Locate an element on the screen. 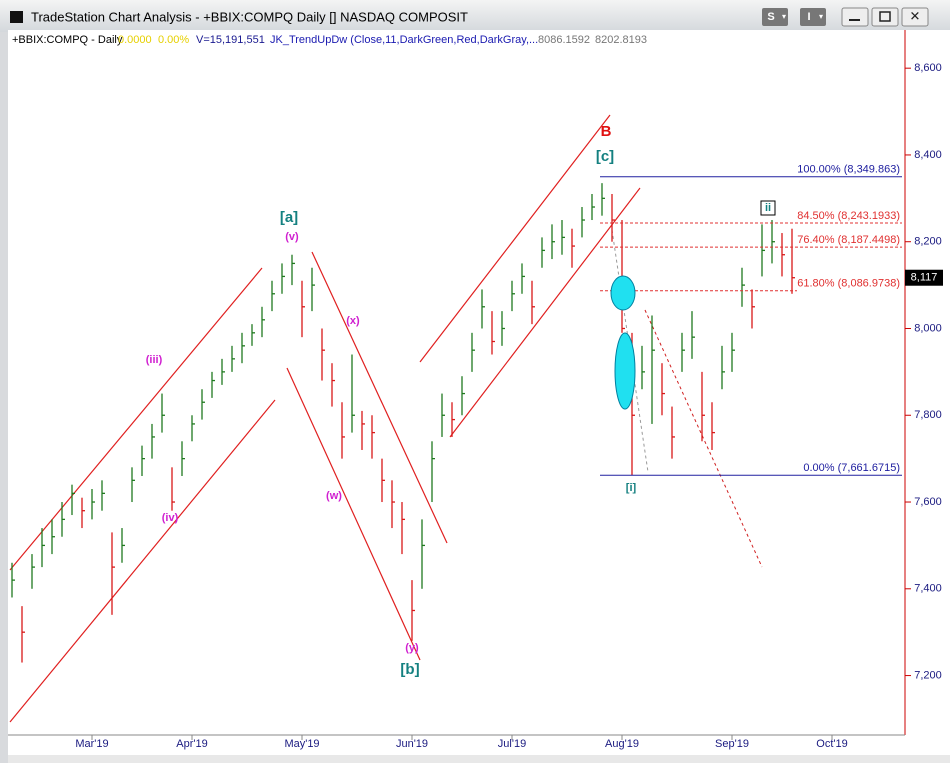 The width and height of the screenshot is (950, 763). y-tick-label: 8,400 is located at coordinates (928, 155).